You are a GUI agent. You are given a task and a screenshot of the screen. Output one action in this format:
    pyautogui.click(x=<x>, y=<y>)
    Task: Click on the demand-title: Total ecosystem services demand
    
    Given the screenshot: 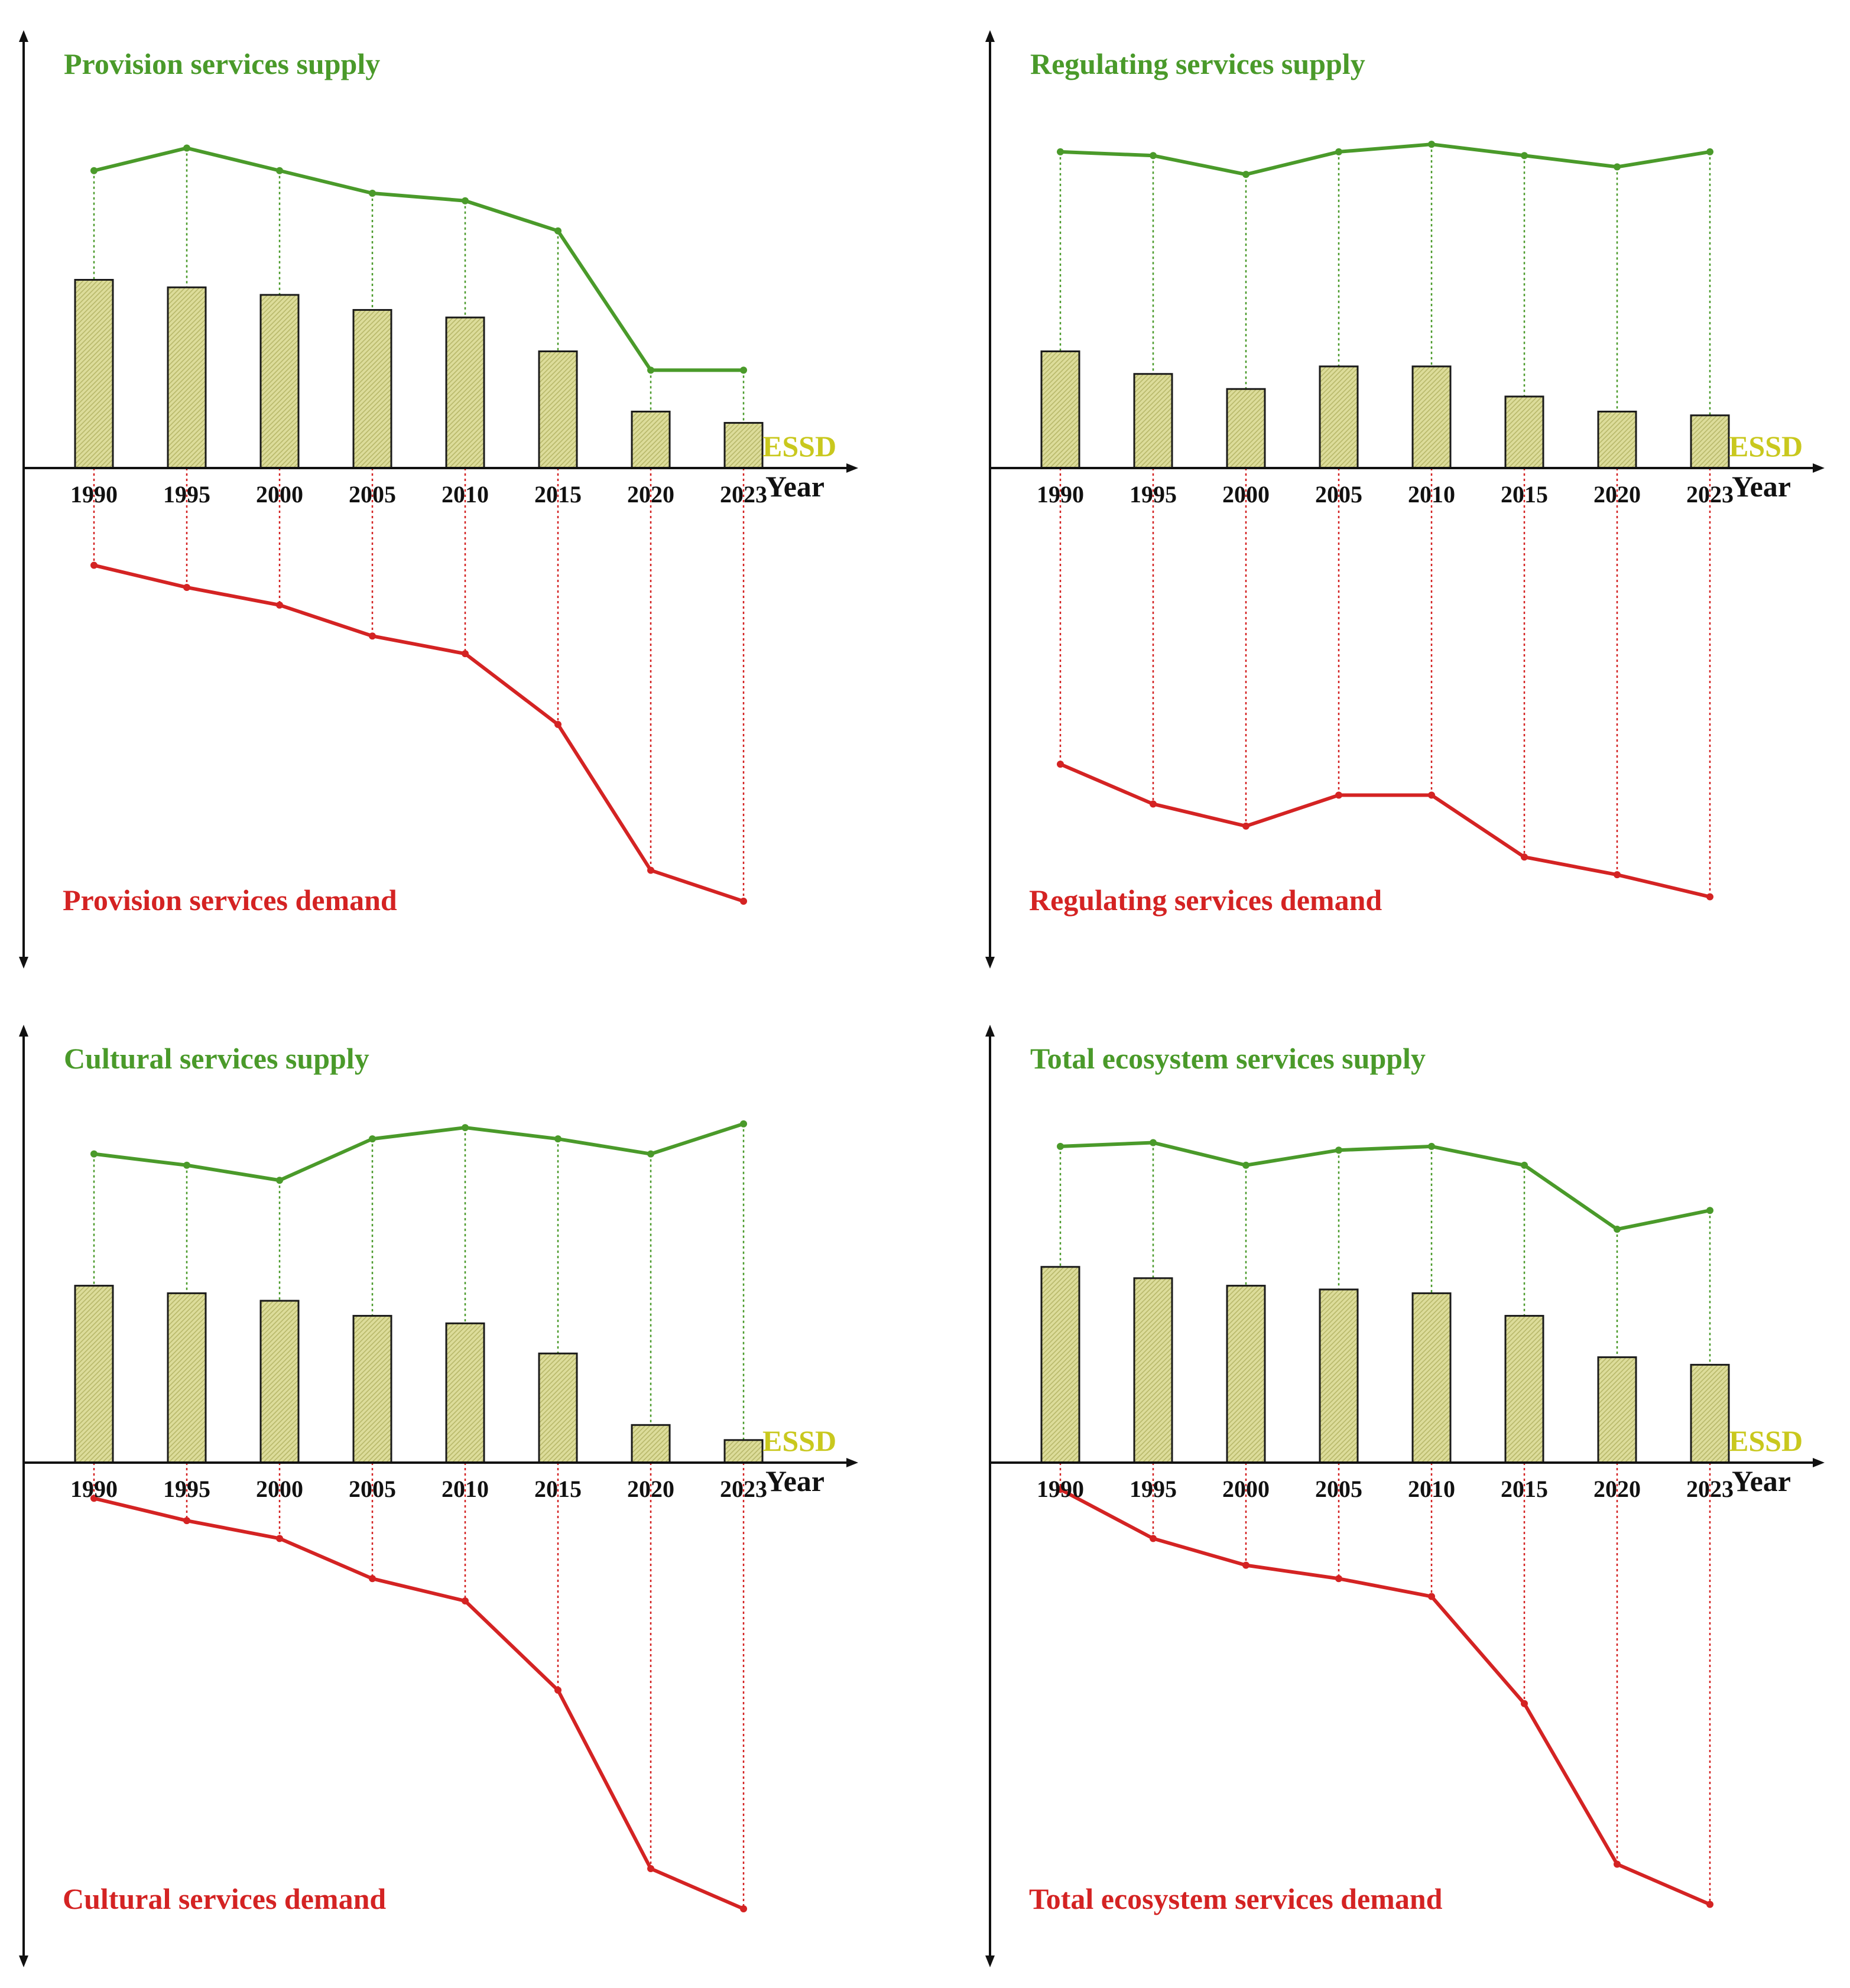 What is the action you would take?
    pyautogui.click(x=1236, y=1899)
    